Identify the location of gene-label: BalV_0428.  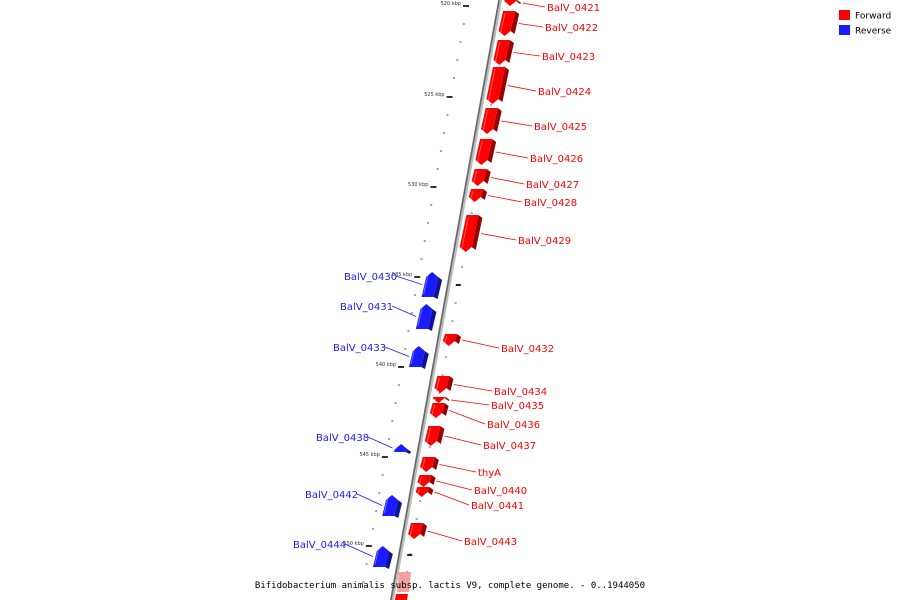
(550, 203).